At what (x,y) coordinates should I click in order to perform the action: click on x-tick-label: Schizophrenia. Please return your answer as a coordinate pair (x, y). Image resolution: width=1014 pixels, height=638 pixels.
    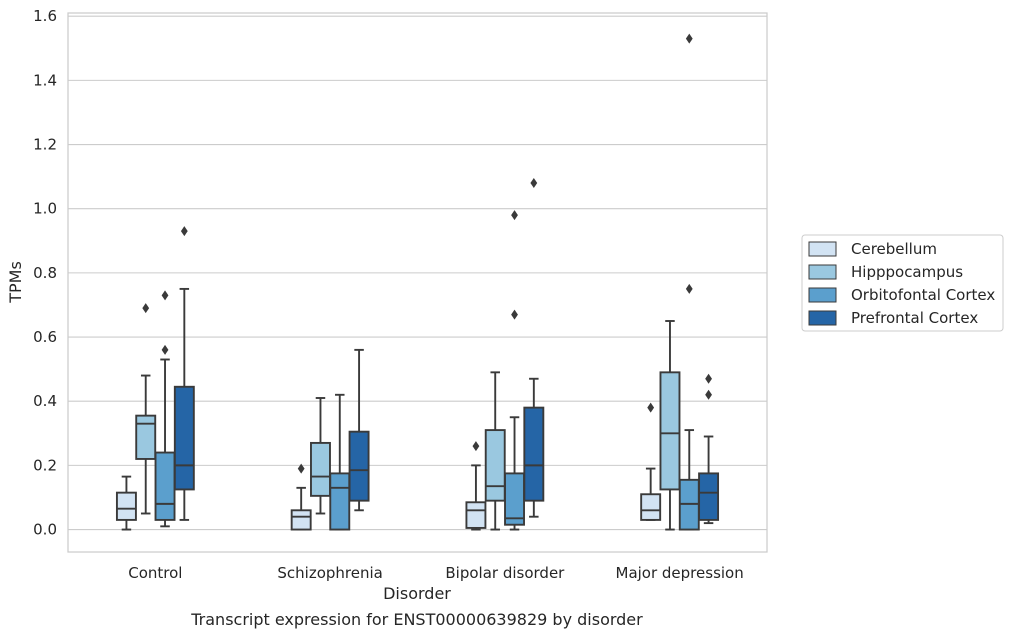
    Looking at the image, I should click on (329, 573).